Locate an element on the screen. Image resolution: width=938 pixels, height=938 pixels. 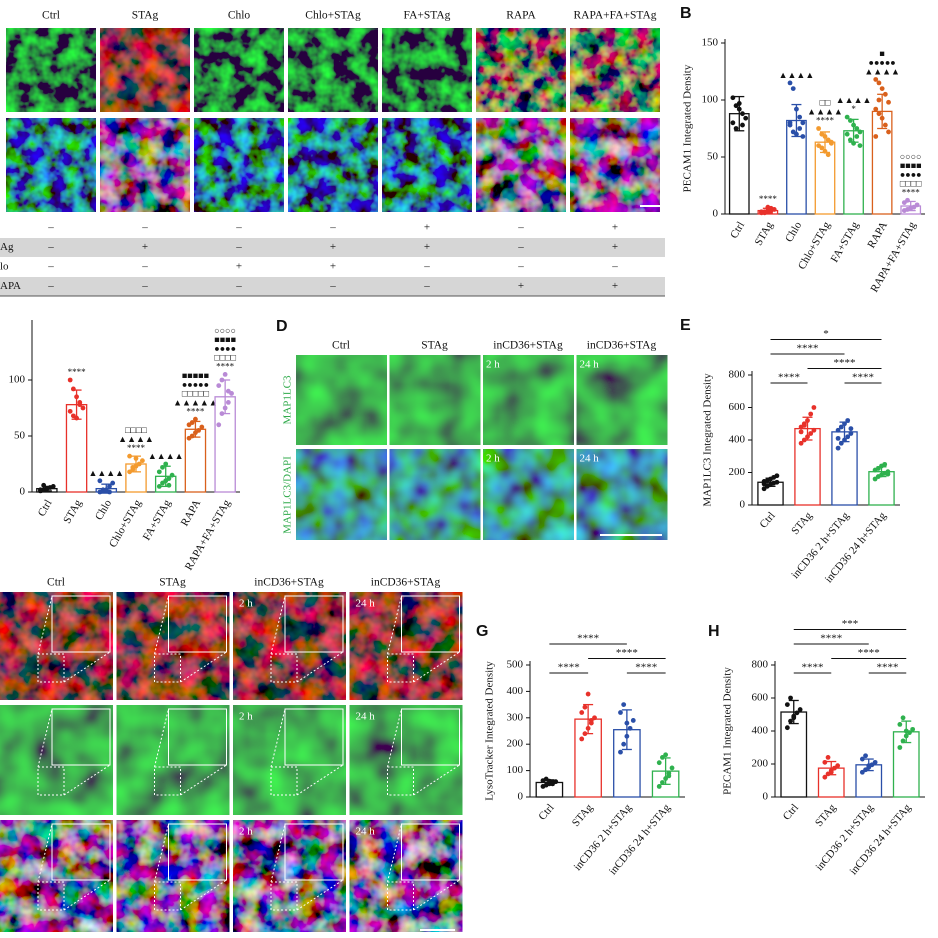
table-cell: + is located at coordinates (333, 247).